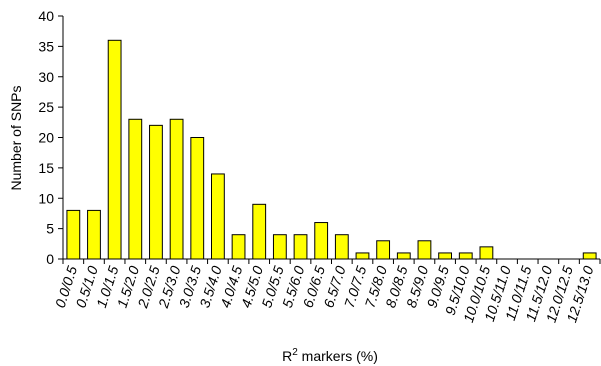 The image size is (601, 366). Describe the element at coordinates (46, 198) in the screenshot. I see `y-tick-label: 10` at that location.